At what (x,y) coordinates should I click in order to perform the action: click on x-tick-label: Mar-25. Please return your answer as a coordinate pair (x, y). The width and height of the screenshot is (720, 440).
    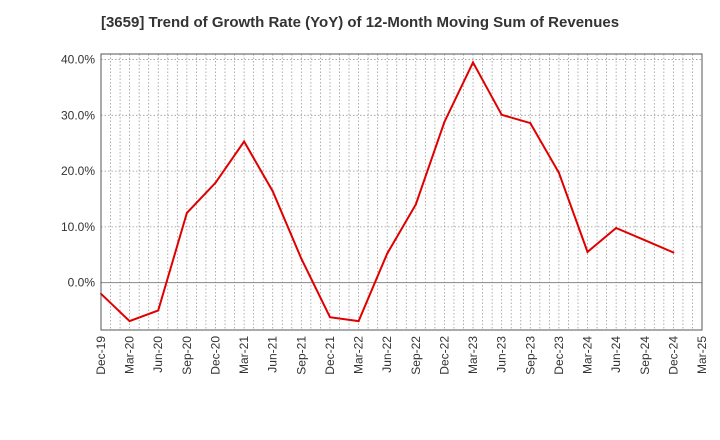
    Looking at the image, I should click on (702, 355).